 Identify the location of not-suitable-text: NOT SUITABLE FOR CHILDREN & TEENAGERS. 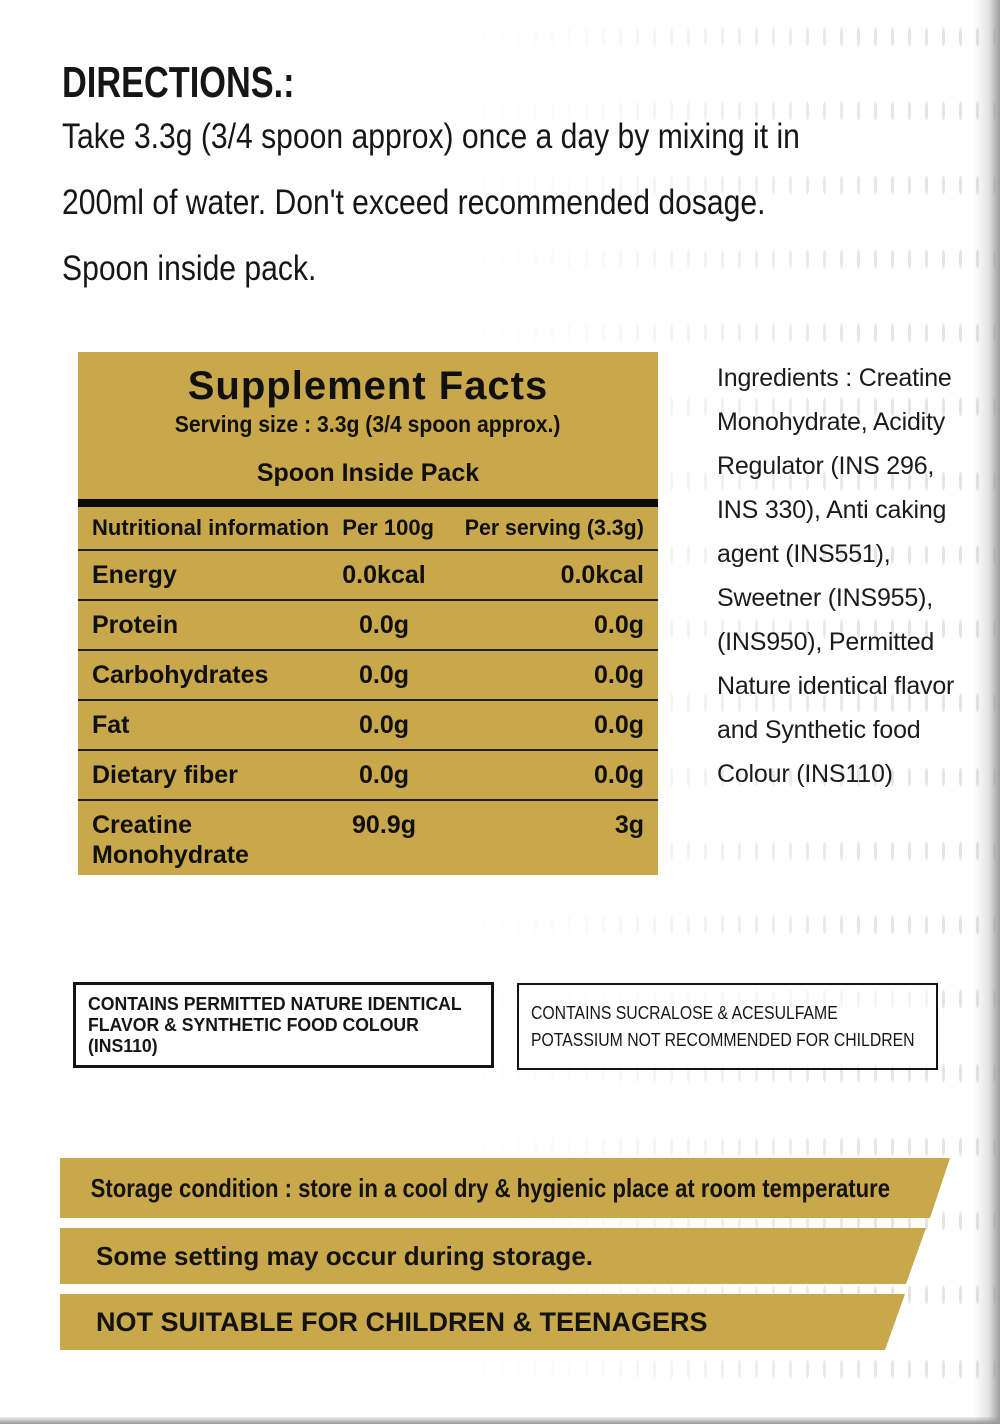
(402, 1321).